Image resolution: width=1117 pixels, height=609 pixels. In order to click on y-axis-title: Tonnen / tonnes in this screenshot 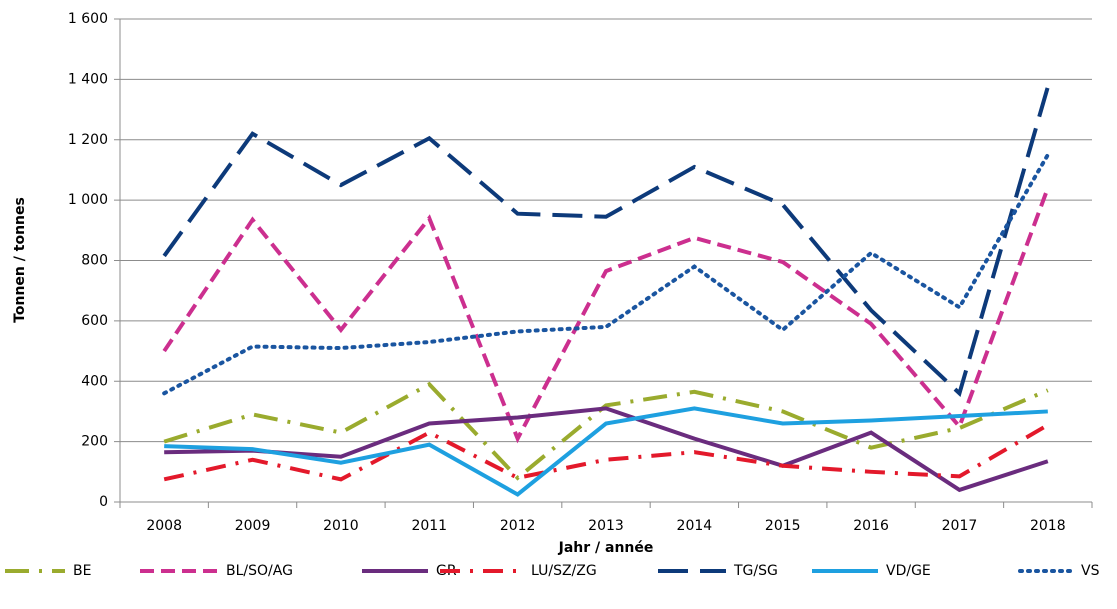, I will do `click(20, 260)`.